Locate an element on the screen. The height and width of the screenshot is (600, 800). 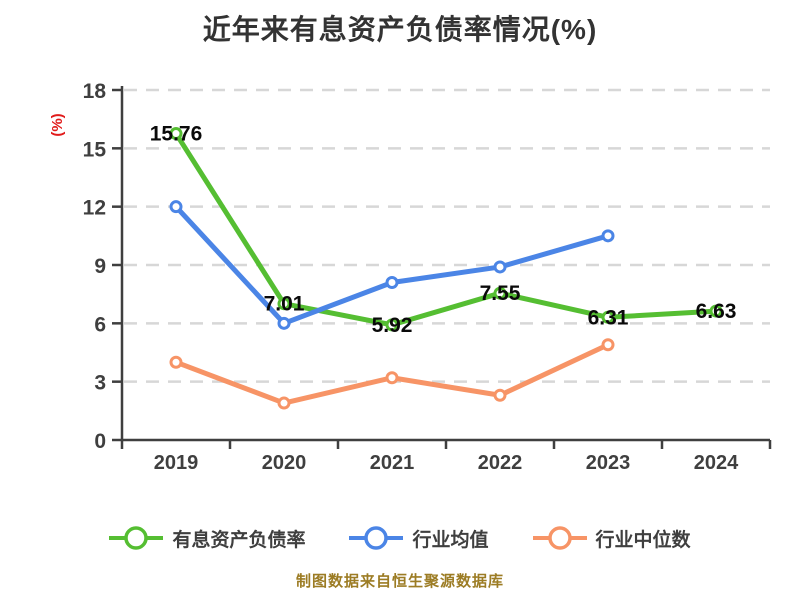
data-point-1-2022 is located at coordinates (500, 267).